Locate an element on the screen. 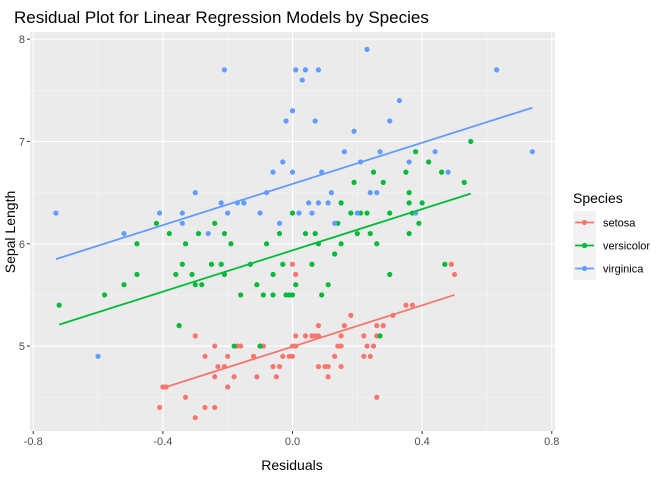 This screenshot has width=672, height=480. legend-item-setosa: setosa is located at coordinates (604, 222).